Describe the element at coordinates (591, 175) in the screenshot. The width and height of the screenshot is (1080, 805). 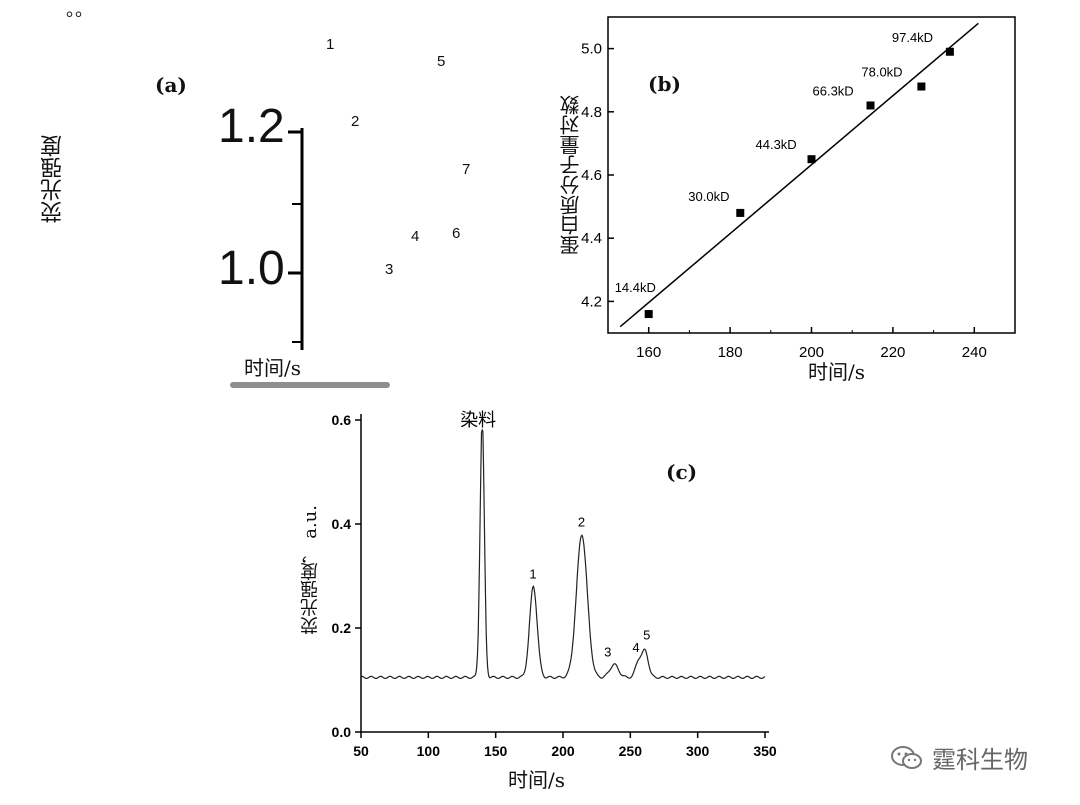
I see `y-tick-label: 4.6` at that location.